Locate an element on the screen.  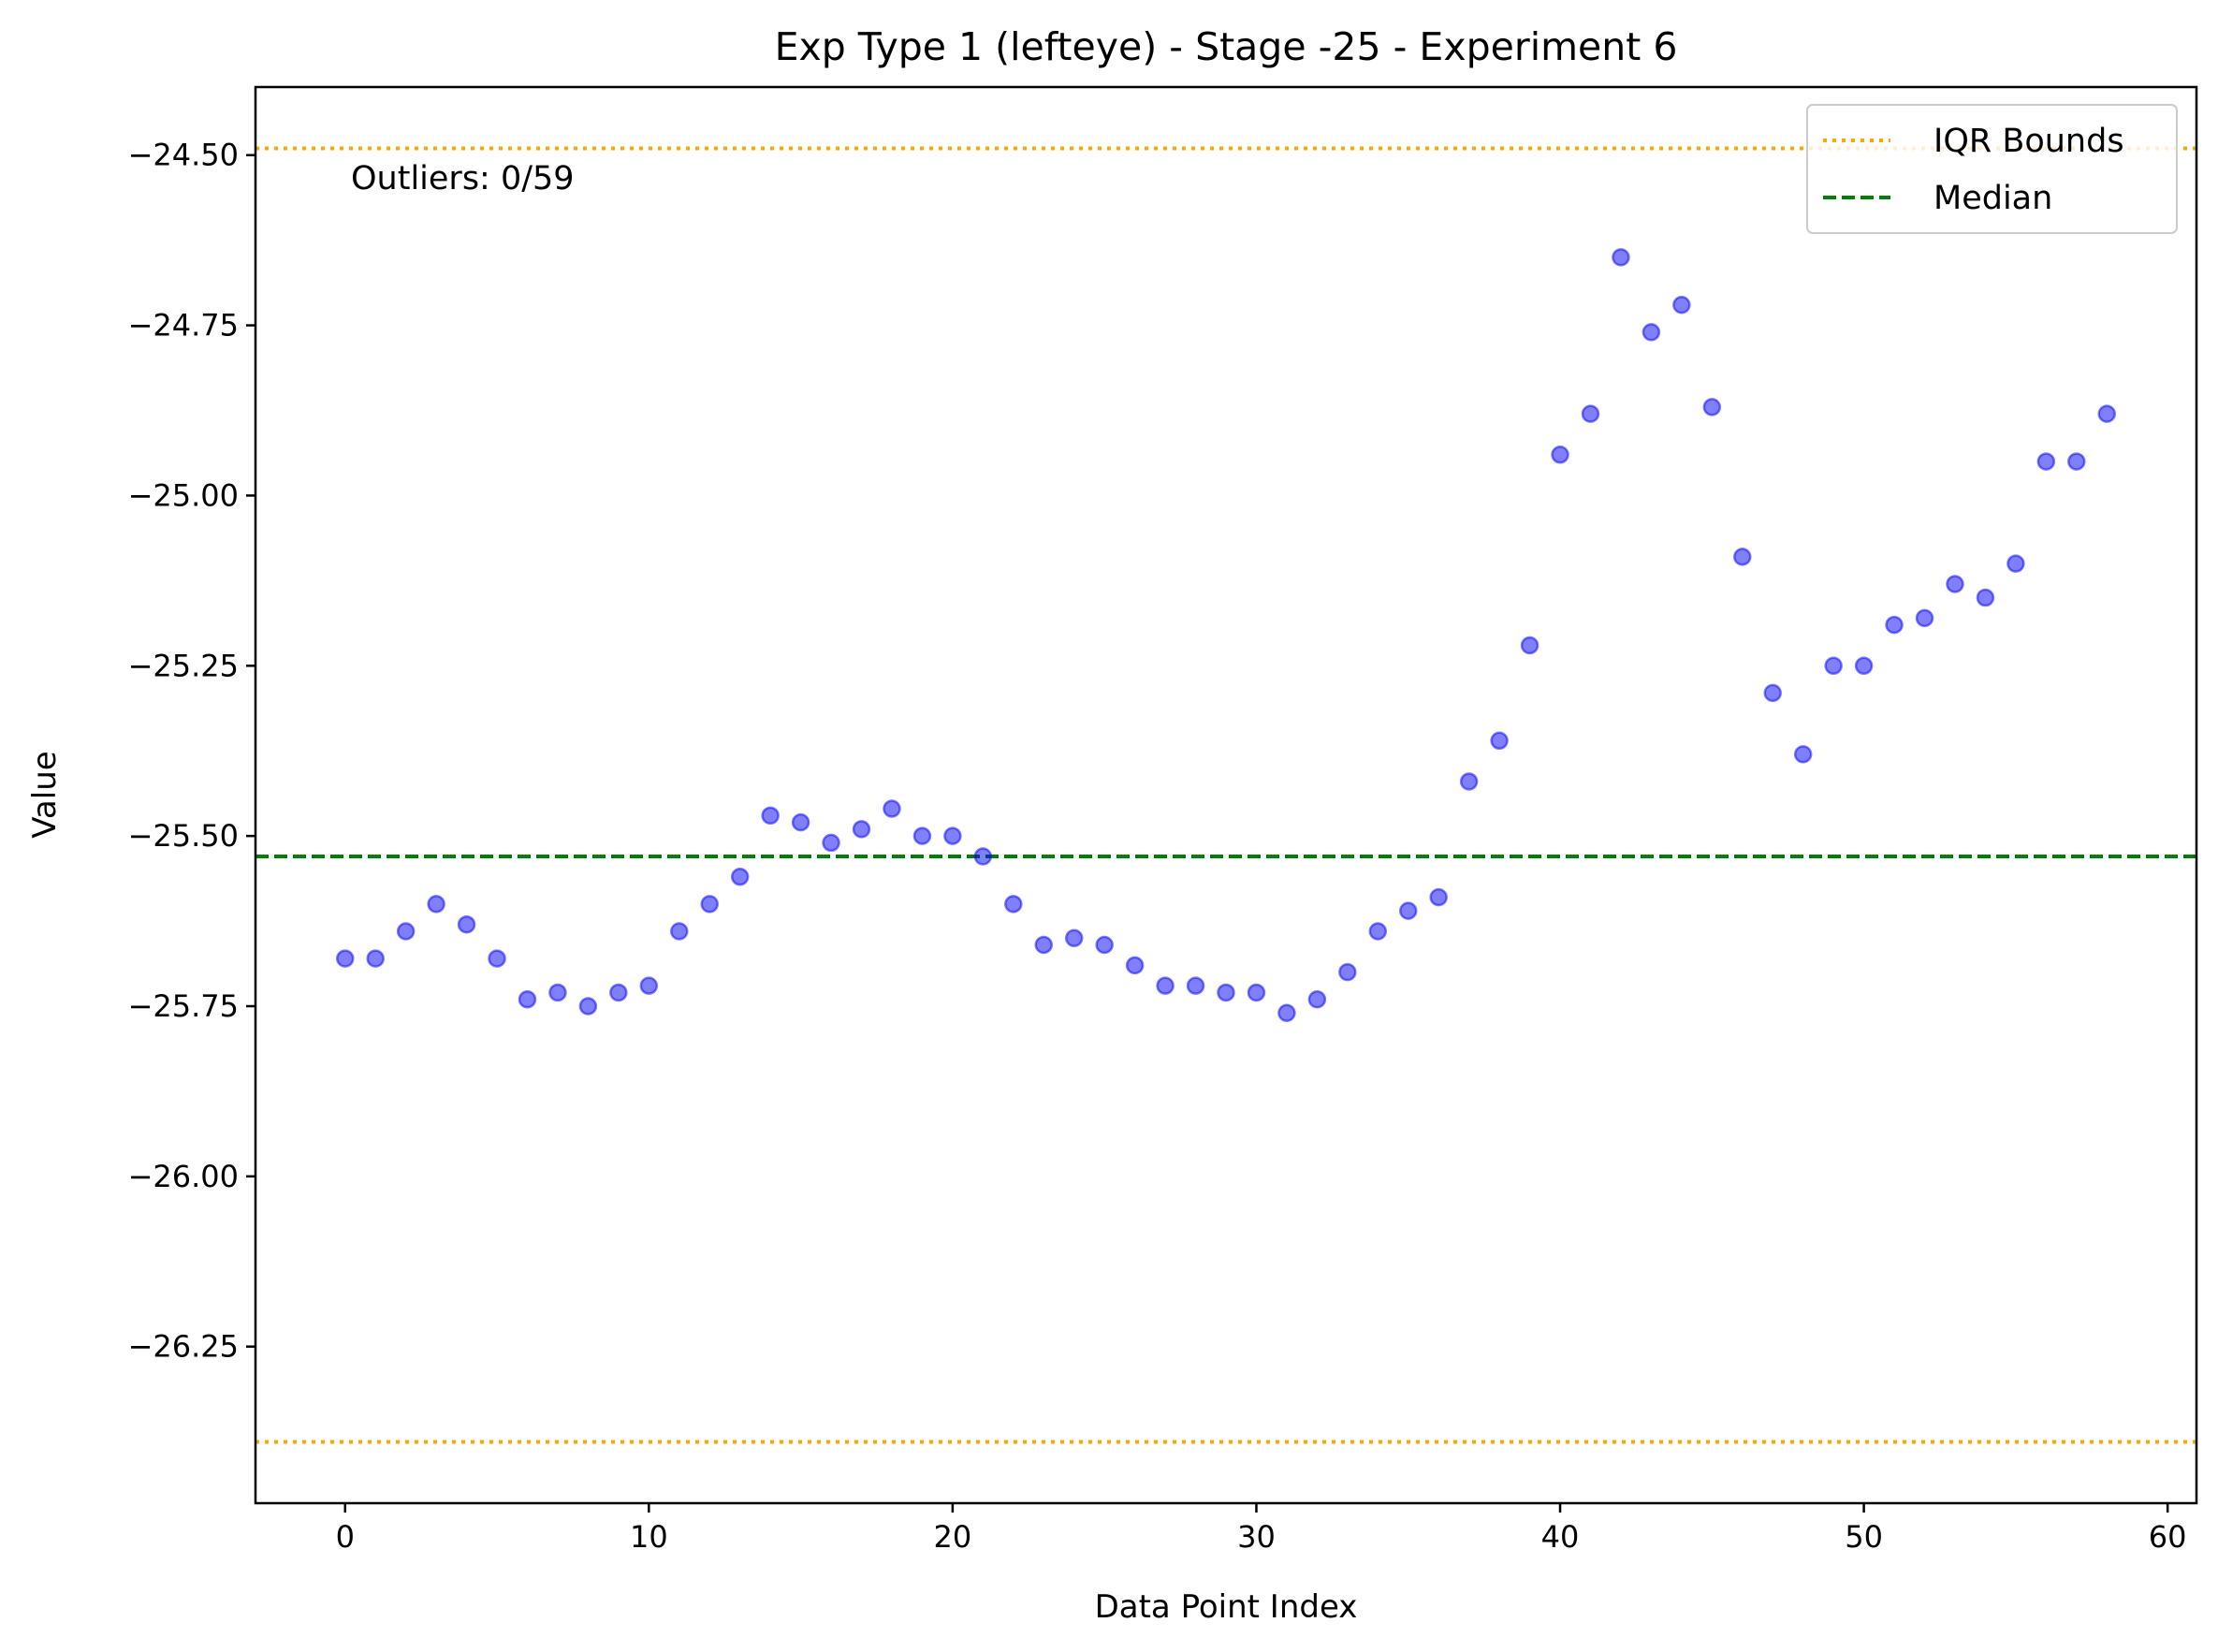
x-tick-label: 10 is located at coordinates (649, 1537).